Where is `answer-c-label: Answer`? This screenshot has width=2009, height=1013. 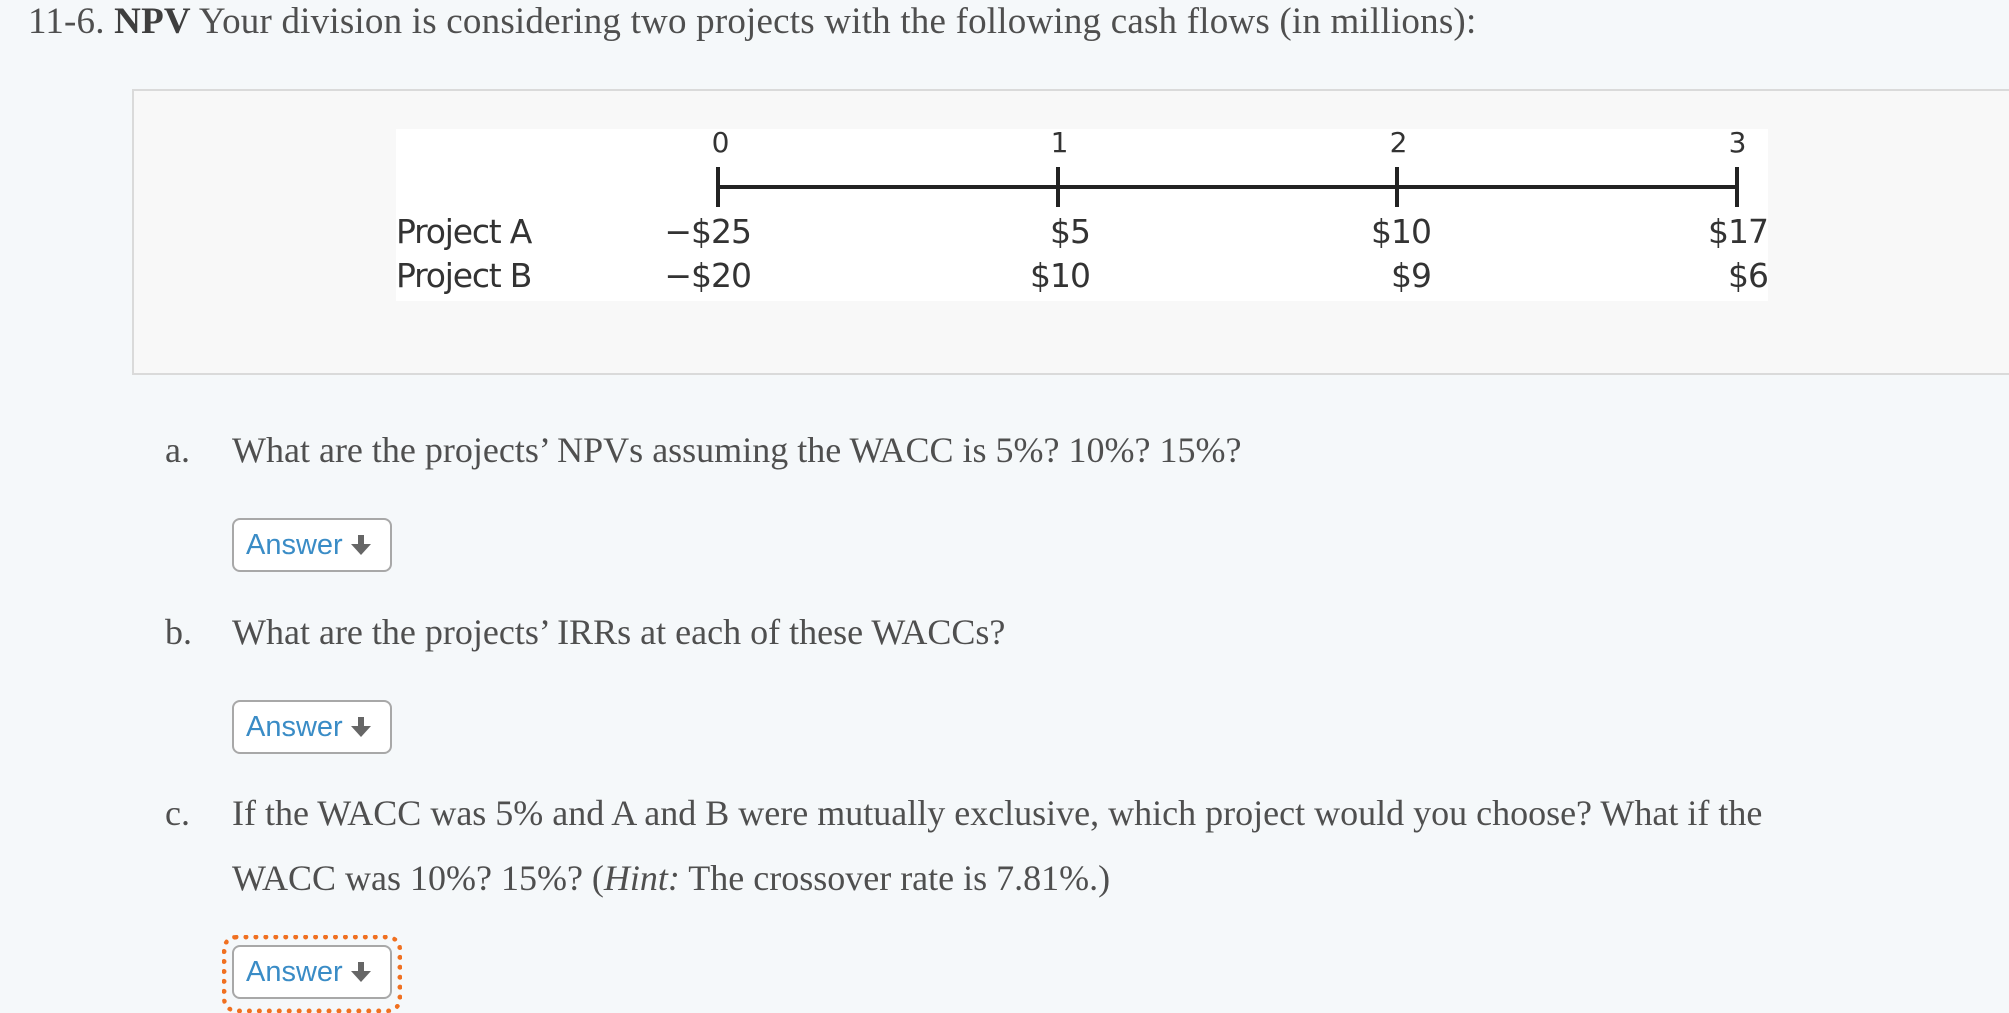 answer-c-label: Answer is located at coordinates (294, 971).